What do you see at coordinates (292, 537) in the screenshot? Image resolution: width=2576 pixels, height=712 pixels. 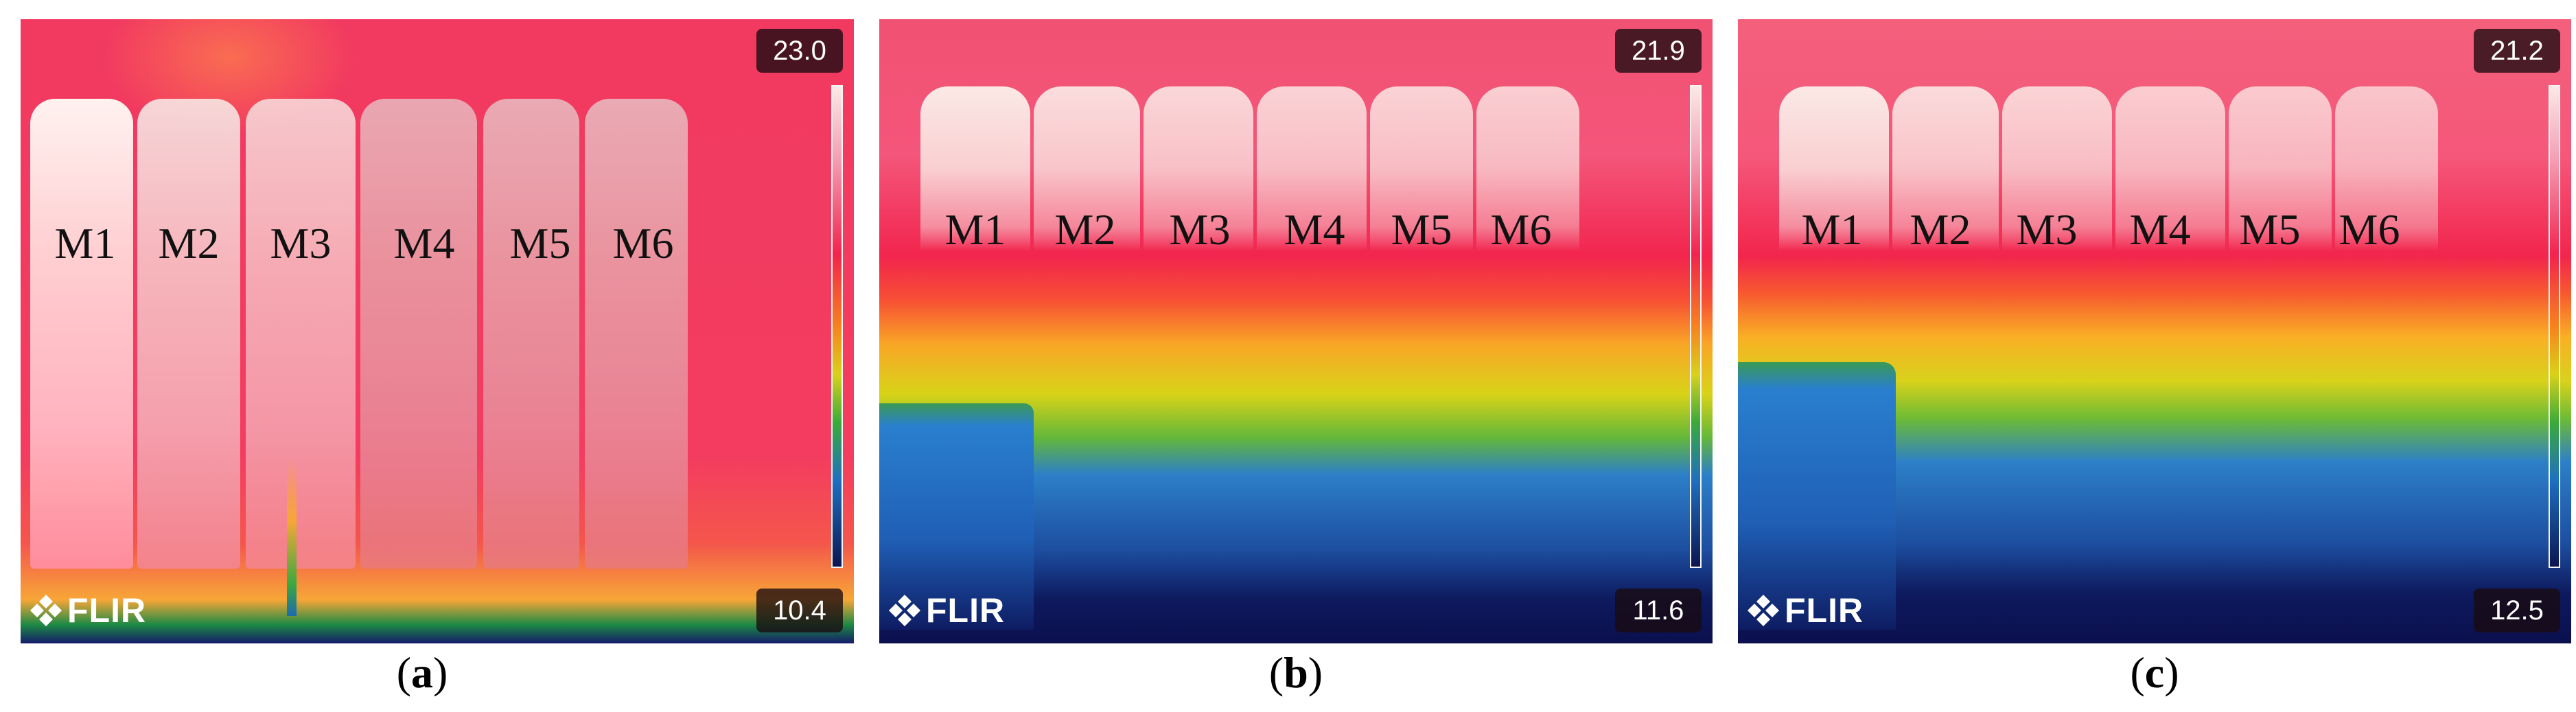 I see `cold-spike` at bounding box center [292, 537].